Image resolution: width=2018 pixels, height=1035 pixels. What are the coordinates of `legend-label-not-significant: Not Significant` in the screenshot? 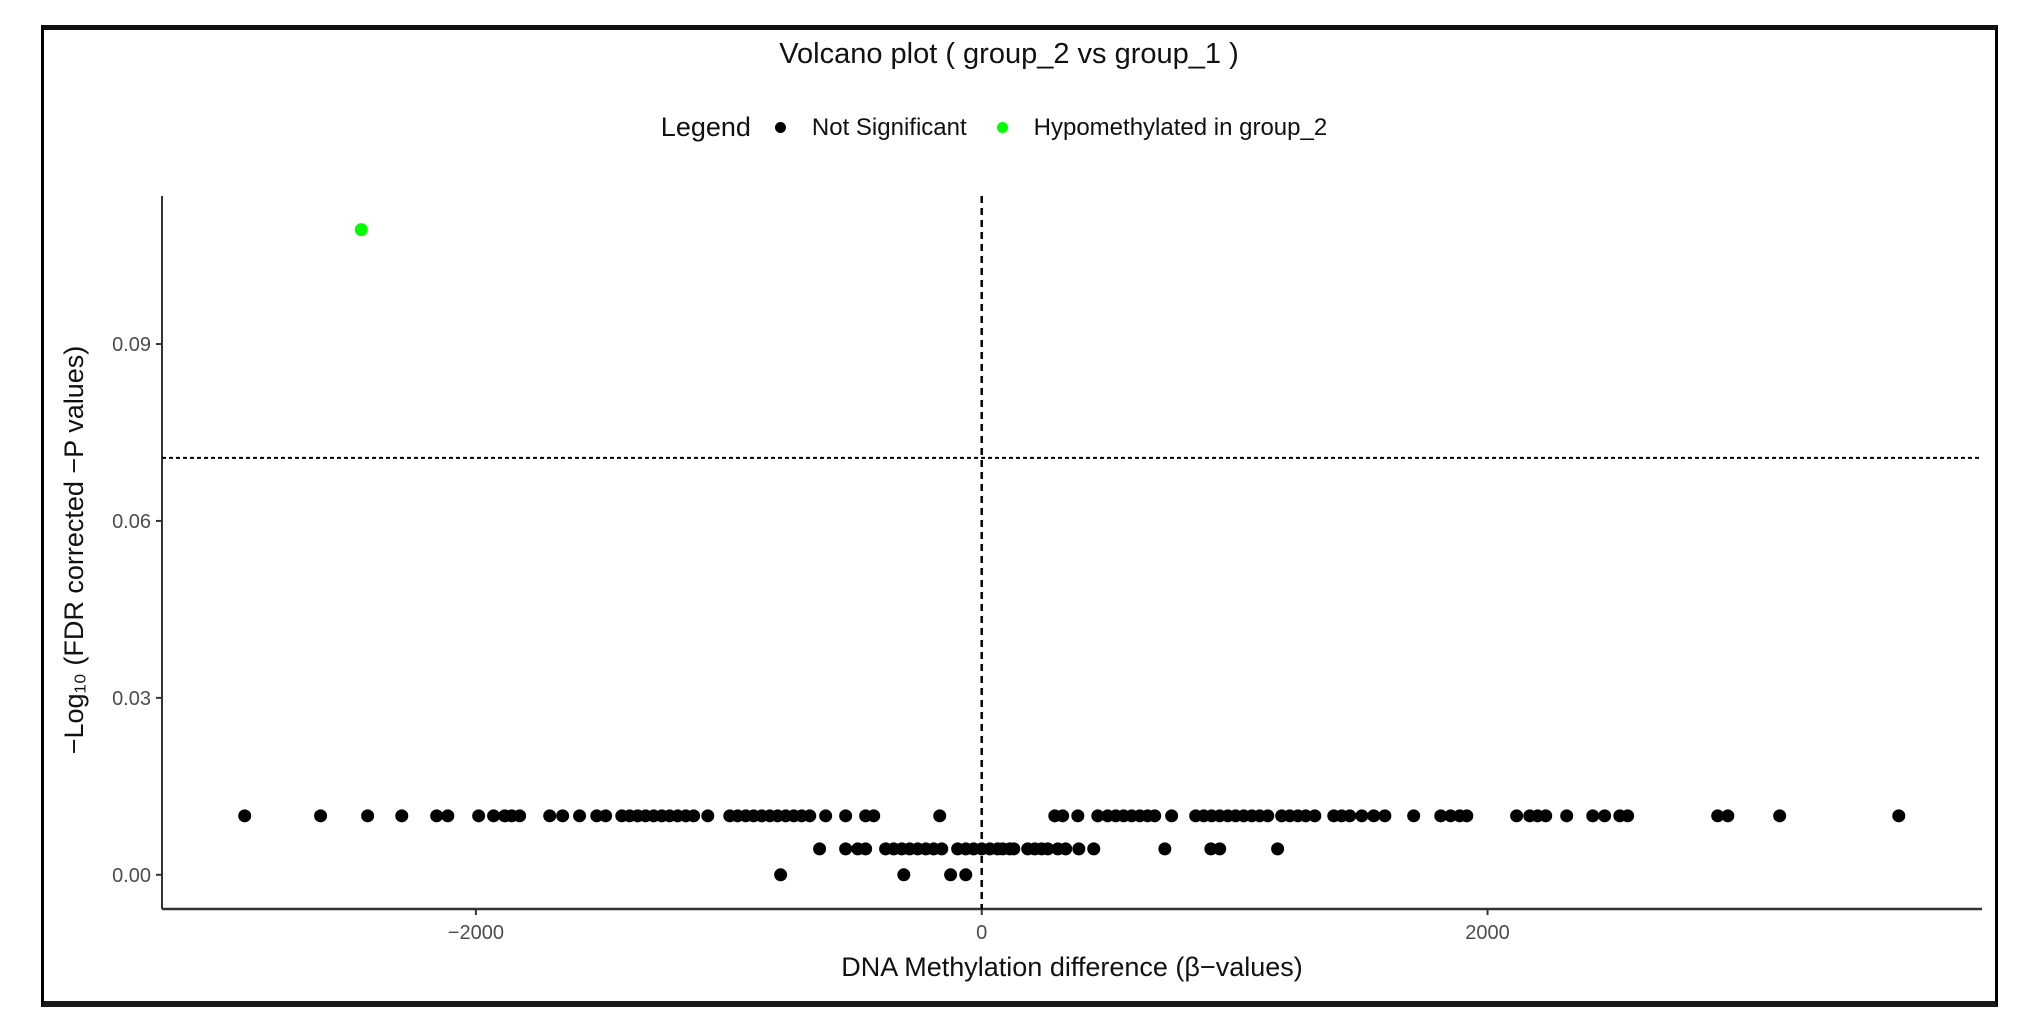 It's located at (889, 127).